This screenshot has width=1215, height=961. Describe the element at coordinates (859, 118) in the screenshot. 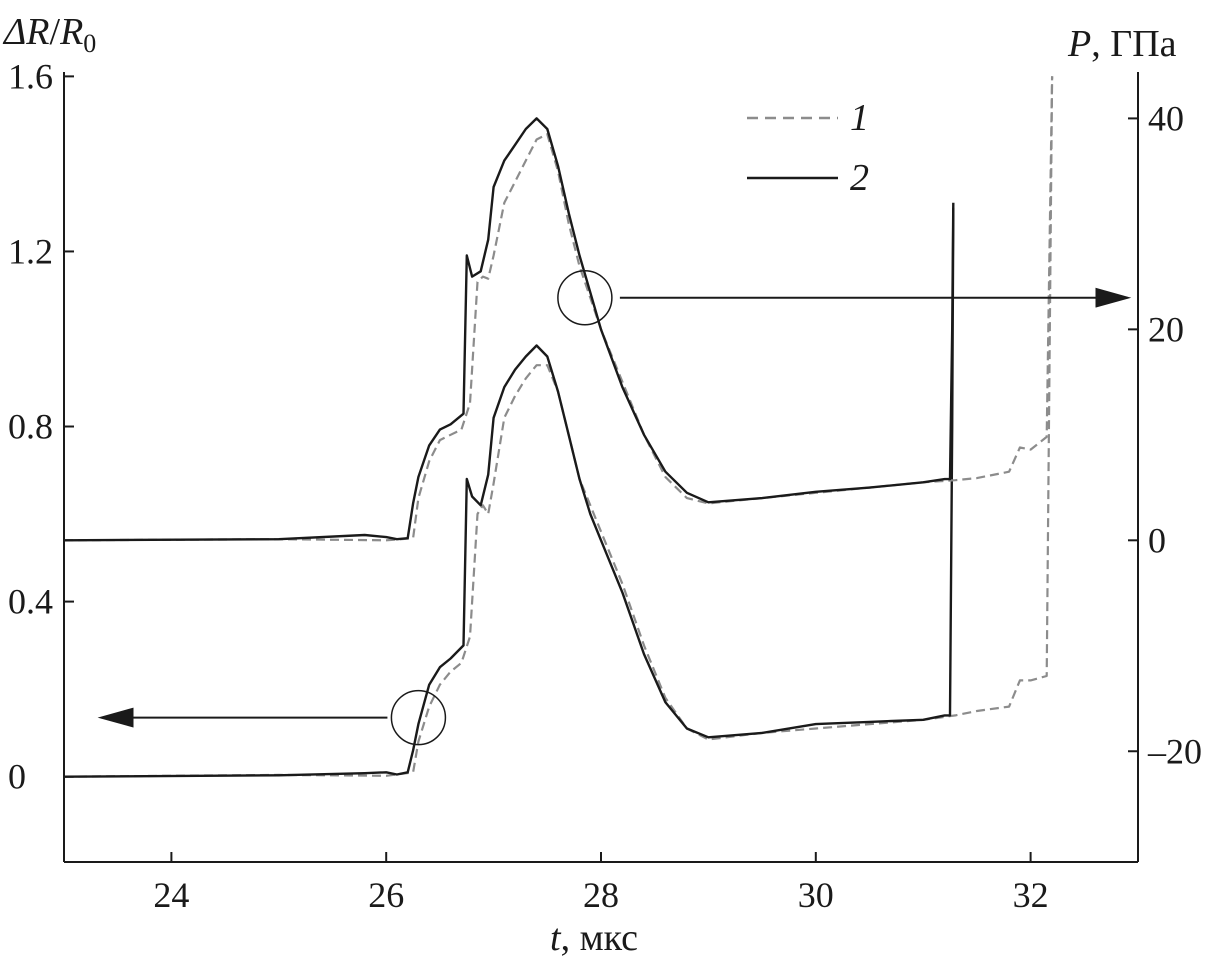

I see `legend-label-1: 1` at that location.